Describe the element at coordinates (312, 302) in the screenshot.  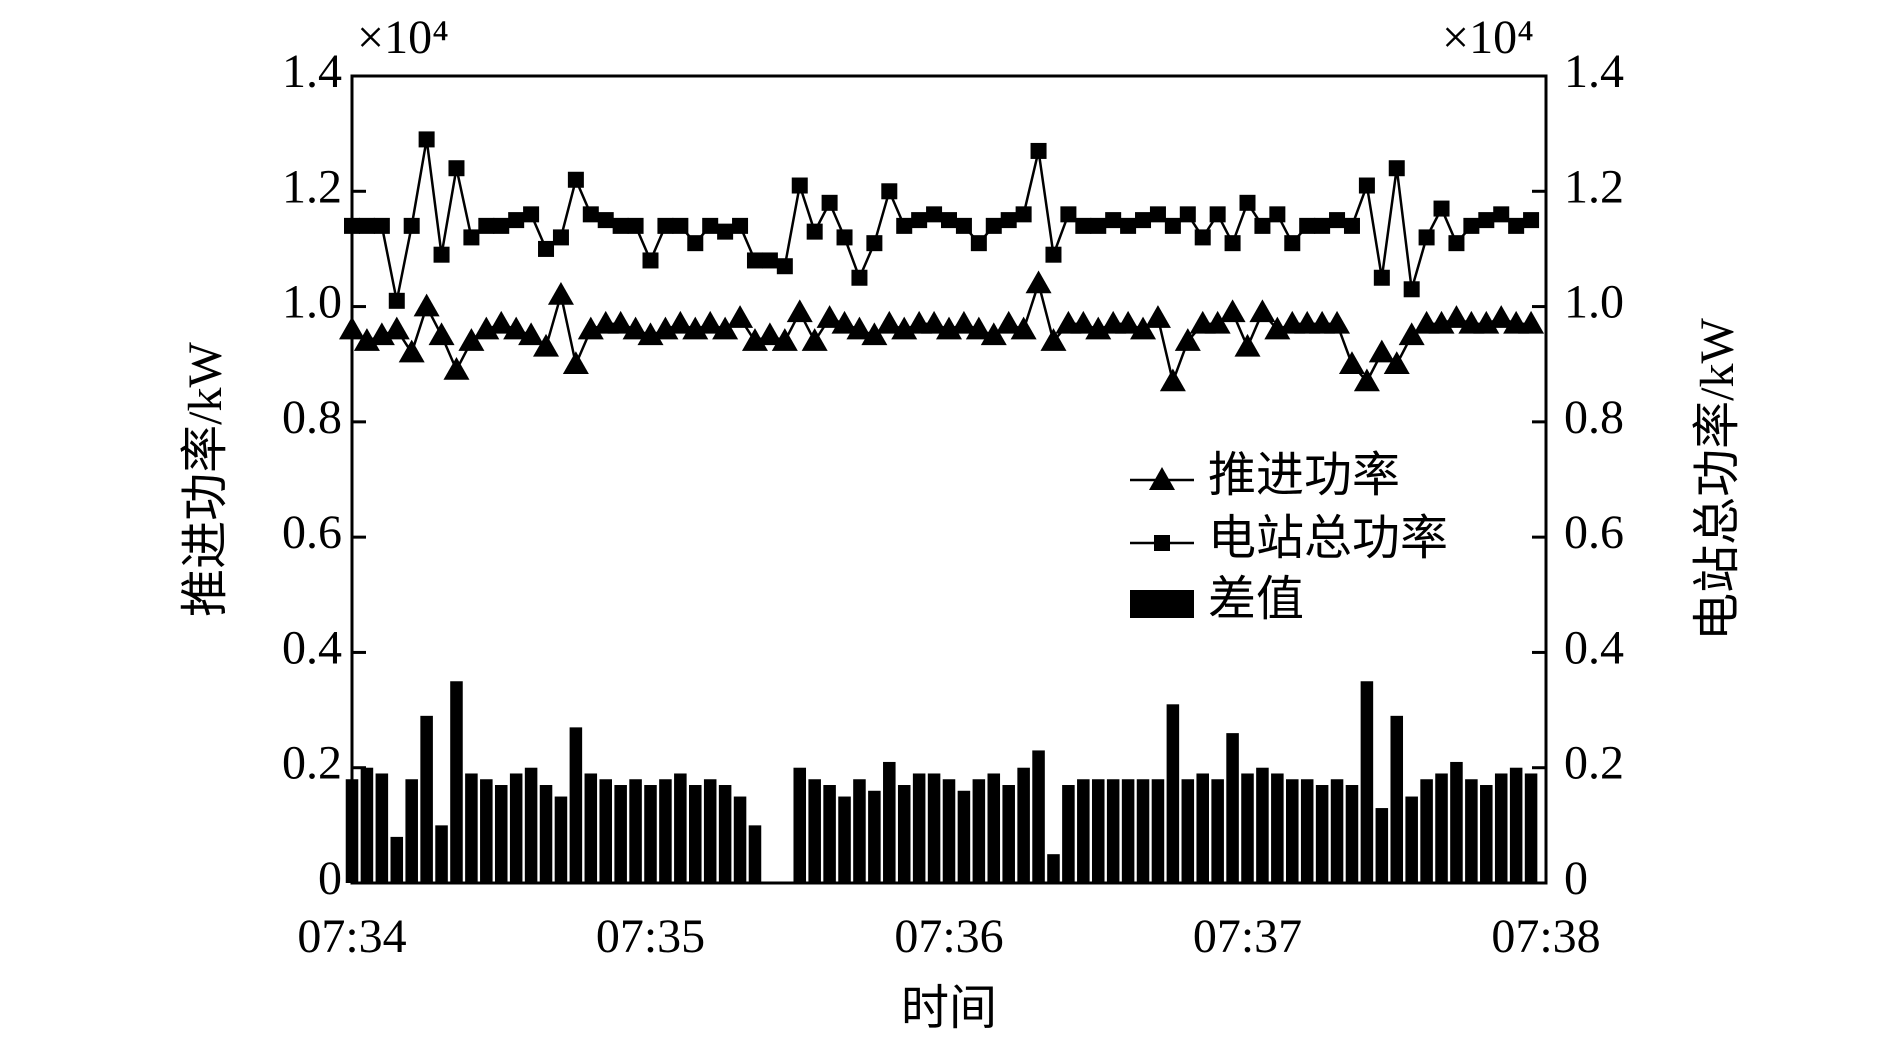
I see `y-tick-label: 1.0` at that location.